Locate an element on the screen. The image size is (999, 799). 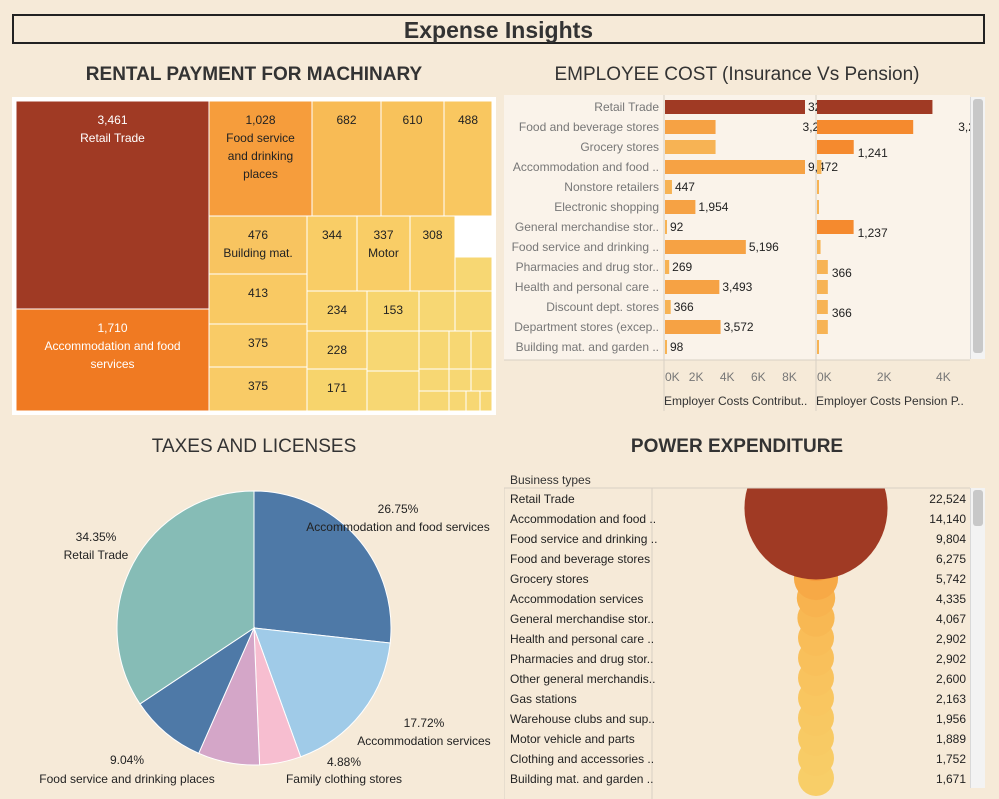
pie-category-label: Accommodation and food services is located at coordinates (397, 527).